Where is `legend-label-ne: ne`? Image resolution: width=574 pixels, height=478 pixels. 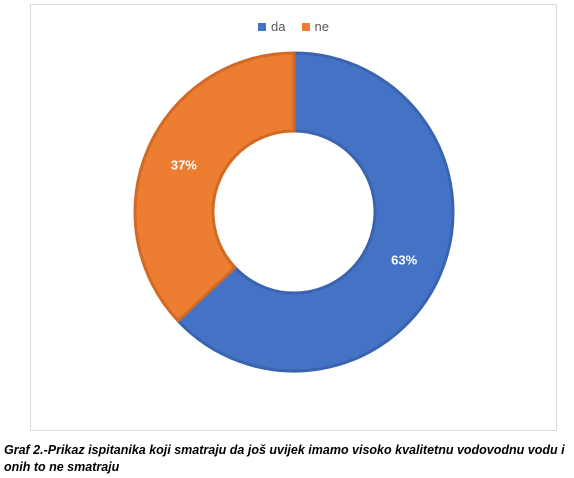
legend-label-ne: ne is located at coordinates (321, 26).